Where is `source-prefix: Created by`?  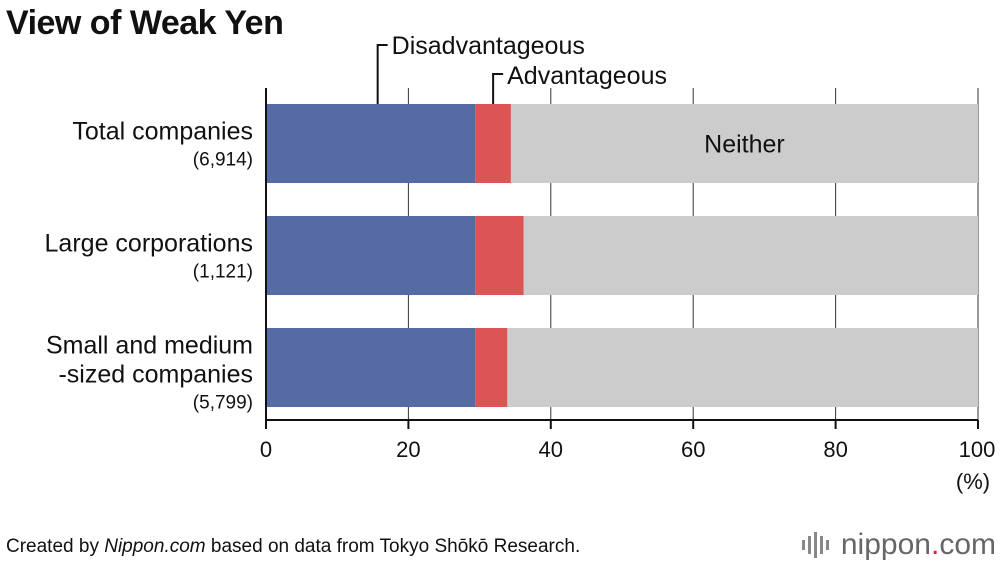 source-prefix: Created by is located at coordinates (55, 546).